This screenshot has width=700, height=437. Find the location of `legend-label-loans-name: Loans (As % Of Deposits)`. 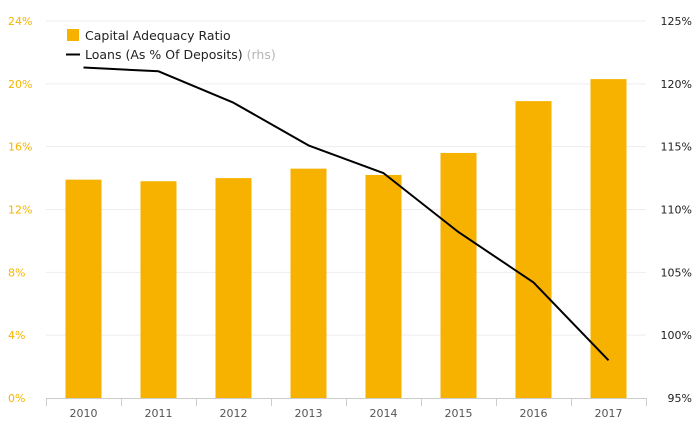

legend-label-loans-name: Loans (As % Of Deposits) is located at coordinates (164, 54).